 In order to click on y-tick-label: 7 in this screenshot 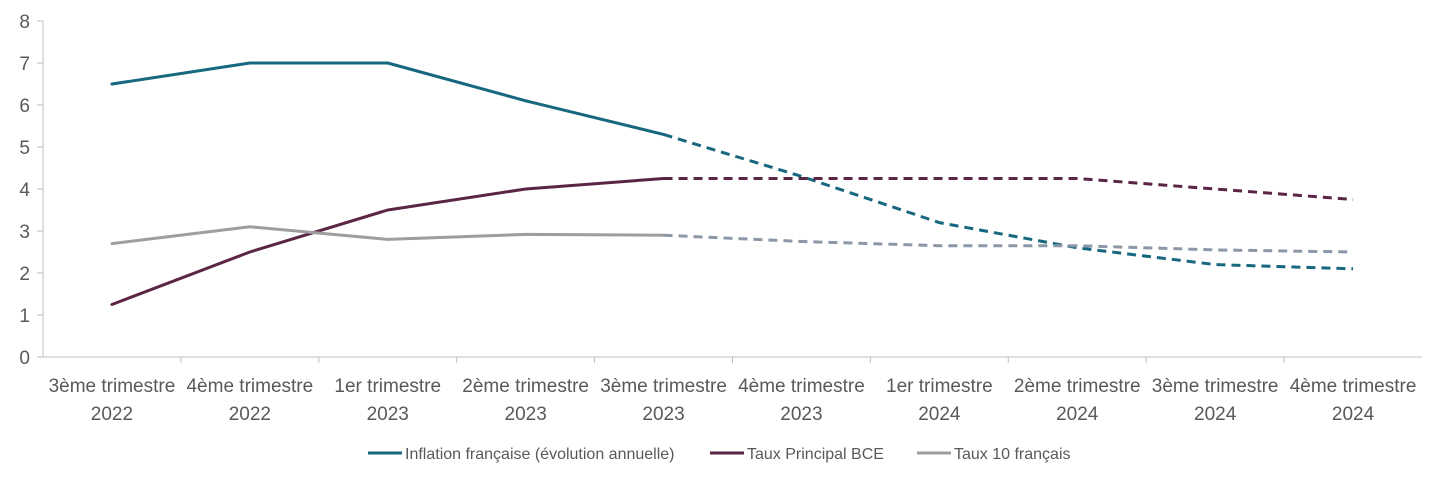, I will do `click(24, 64)`.